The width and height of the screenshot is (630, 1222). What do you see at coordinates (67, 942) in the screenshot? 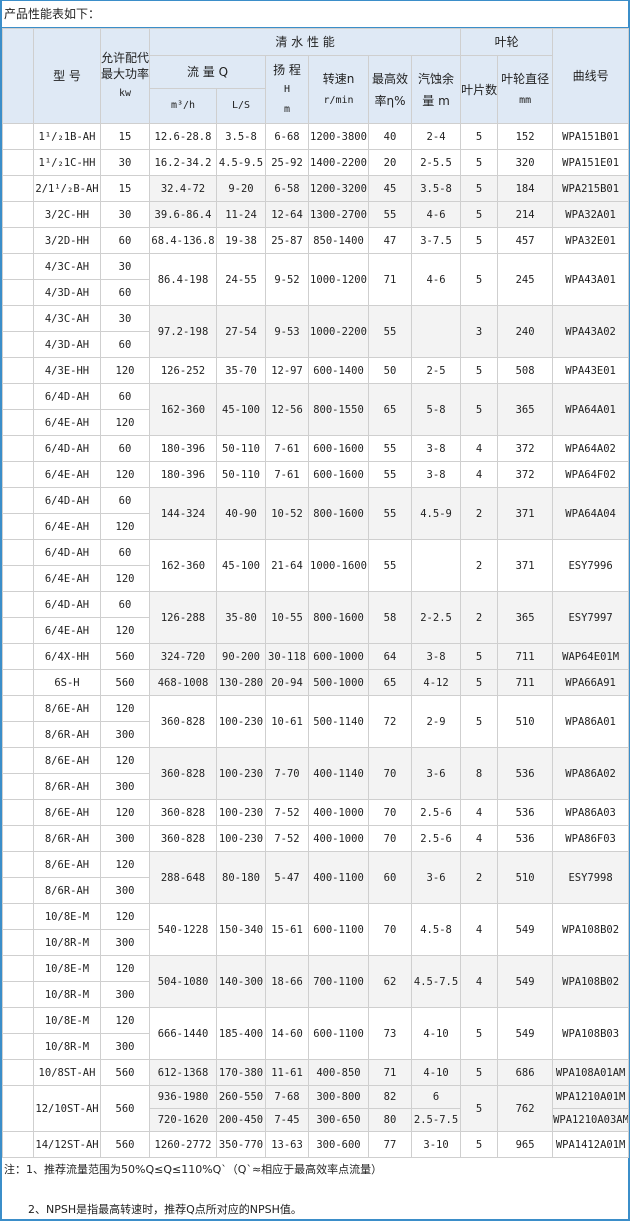
I see `model-cell: 10/8R-M` at bounding box center [67, 942].